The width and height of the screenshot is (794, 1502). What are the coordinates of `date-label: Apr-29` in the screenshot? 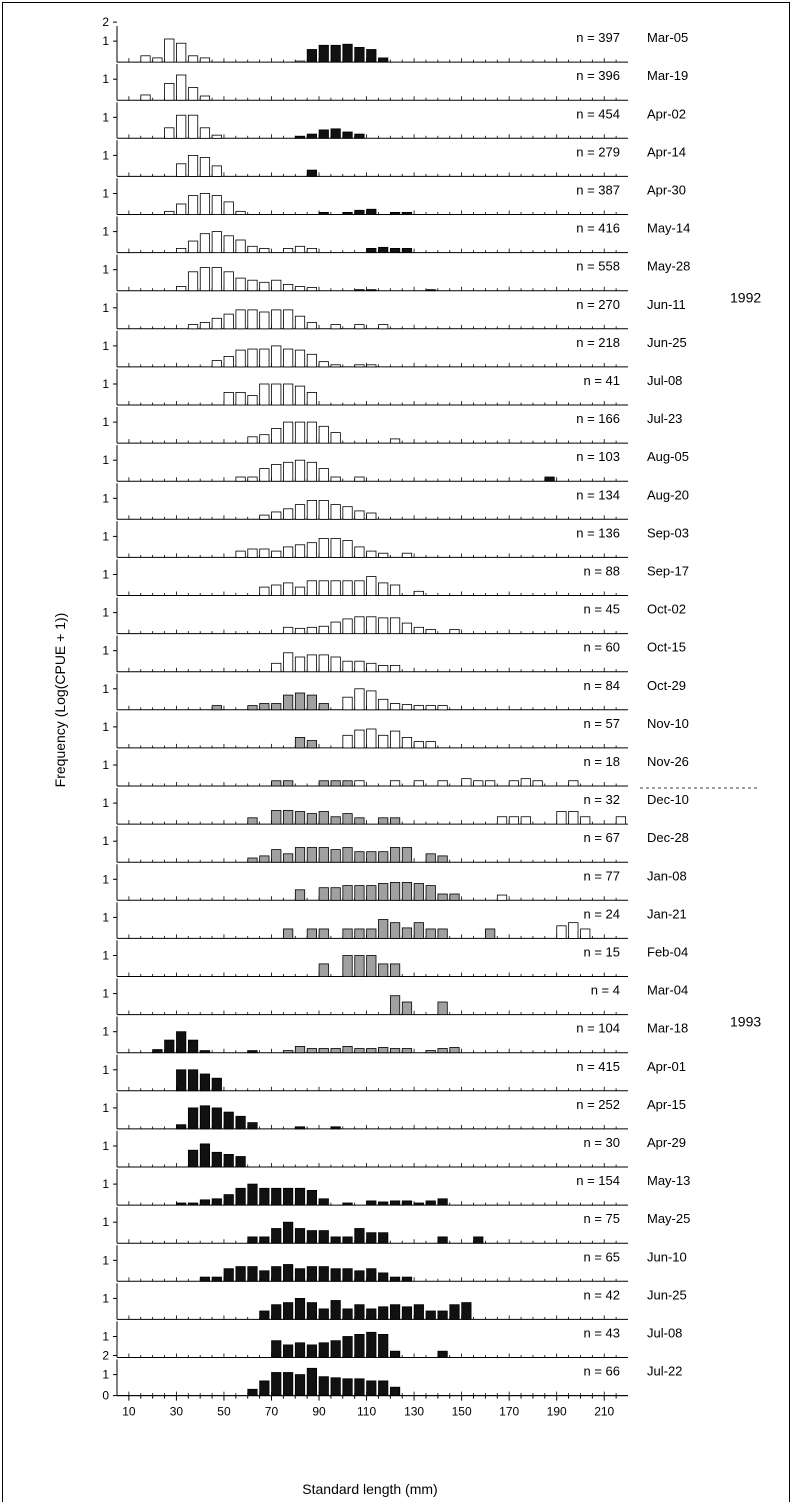 It's located at (666, 1142).